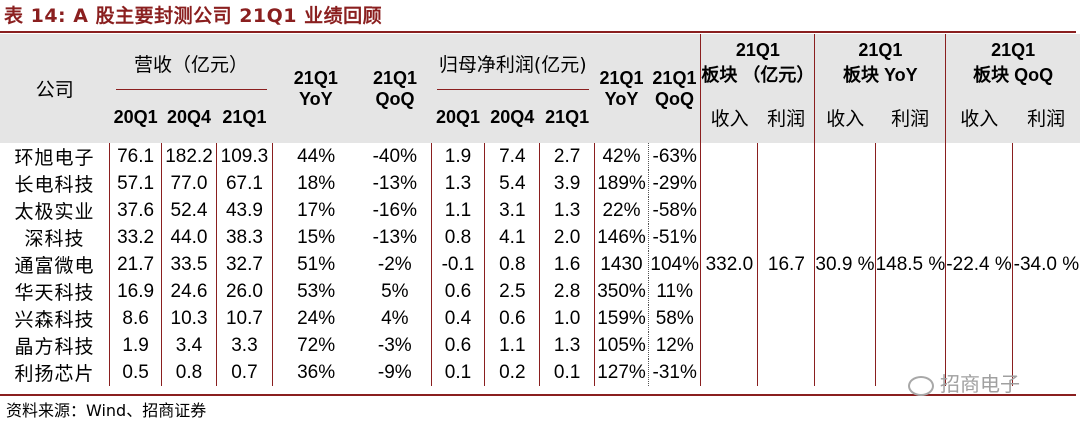 The width and height of the screenshot is (1080, 433). What do you see at coordinates (55, 237) in the screenshot?
I see `company-name: 深科技` at bounding box center [55, 237].